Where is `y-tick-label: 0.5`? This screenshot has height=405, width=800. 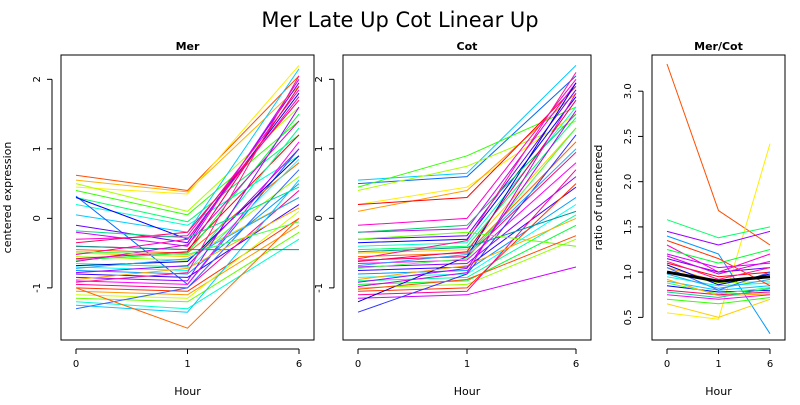
y-tick-label: 0.5 is located at coordinates (628, 317).